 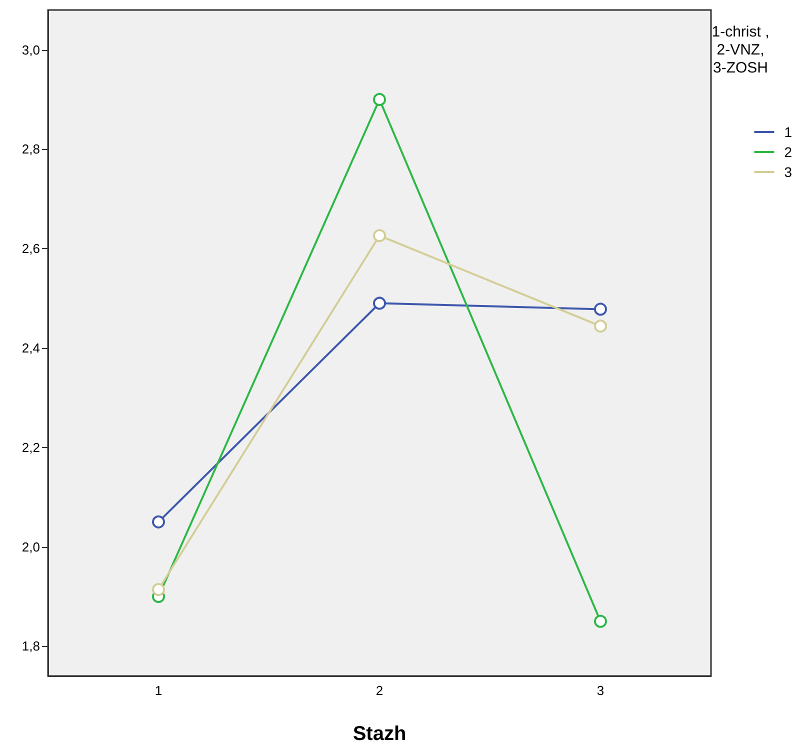 What do you see at coordinates (788, 132) in the screenshot?
I see `legend-label: 1` at bounding box center [788, 132].